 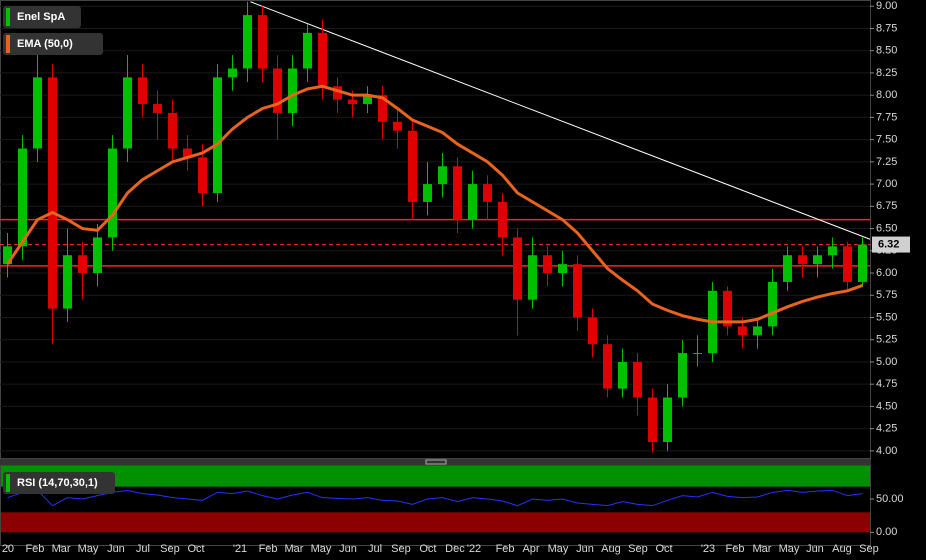 What do you see at coordinates (886, 429) in the screenshot?
I see `y-tick-label: 4.25` at bounding box center [886, 429].